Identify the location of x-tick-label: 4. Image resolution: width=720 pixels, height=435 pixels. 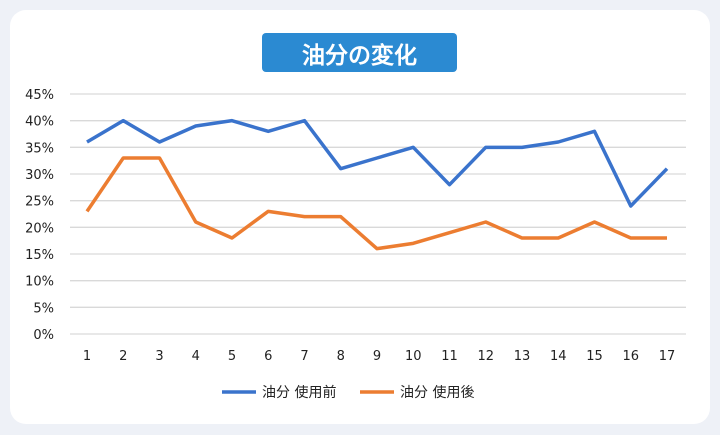
(196, 356).